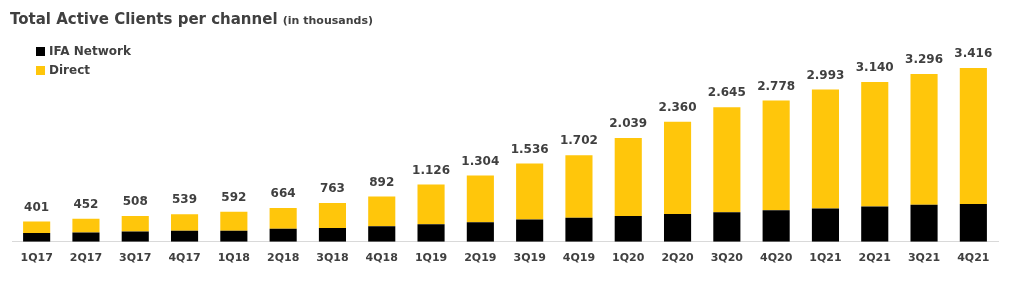 The image size is (1014, 281). Describe the element at coordinates (726, 92) in the screenshot. I see `annotation: 2.645` at that location.